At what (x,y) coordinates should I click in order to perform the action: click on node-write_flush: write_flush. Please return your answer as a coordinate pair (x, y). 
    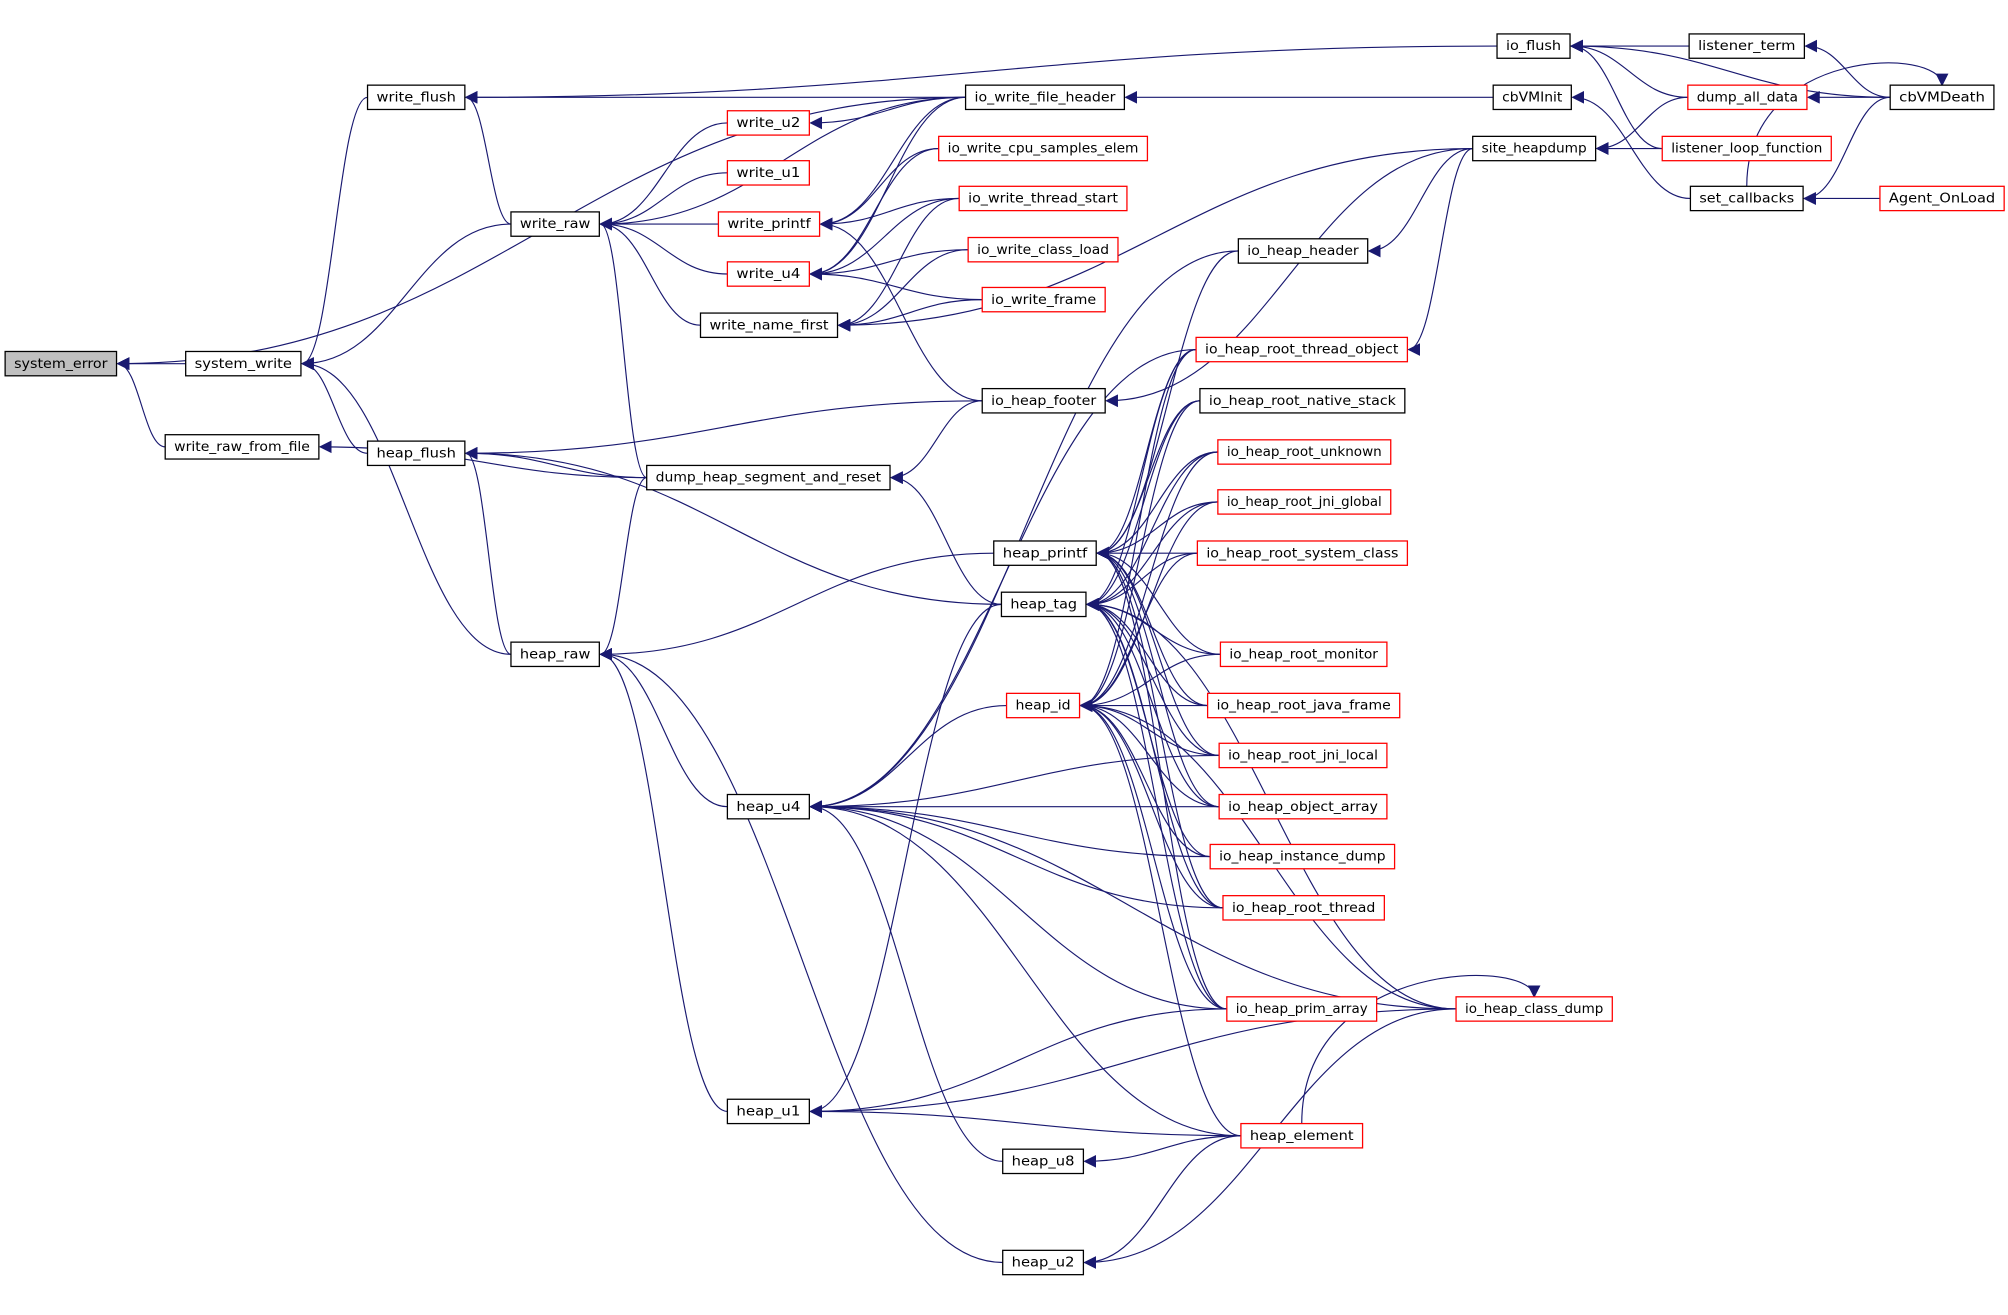
    Looking at the image, I should click on (416, 97).